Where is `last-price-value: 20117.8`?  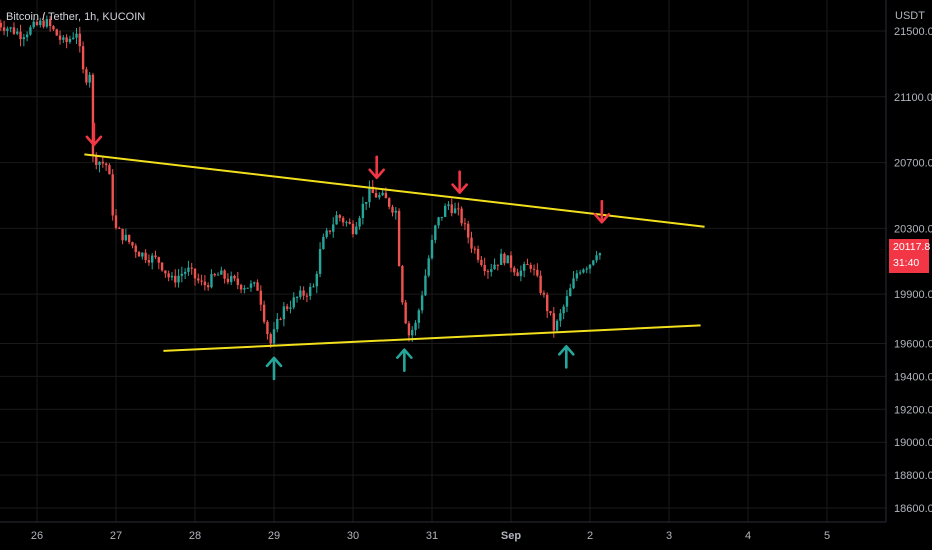 last-price-value: 20117.8 is located at coordinates (912, 247).